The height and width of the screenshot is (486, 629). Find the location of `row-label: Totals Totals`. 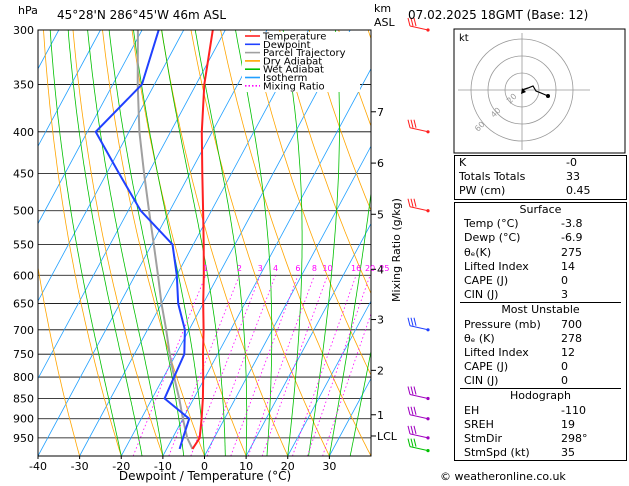

row-label: Totals Totals is located at coordinates (492, 177).